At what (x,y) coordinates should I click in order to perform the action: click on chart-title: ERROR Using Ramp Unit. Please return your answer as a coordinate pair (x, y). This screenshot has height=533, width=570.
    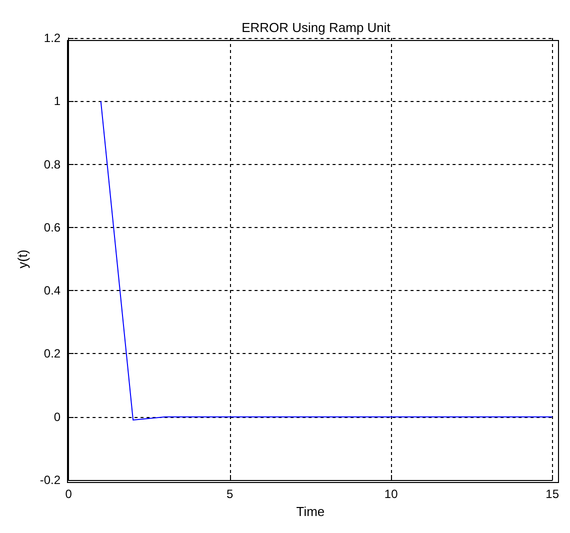
    Looking at the image, I should click on (316, 27).